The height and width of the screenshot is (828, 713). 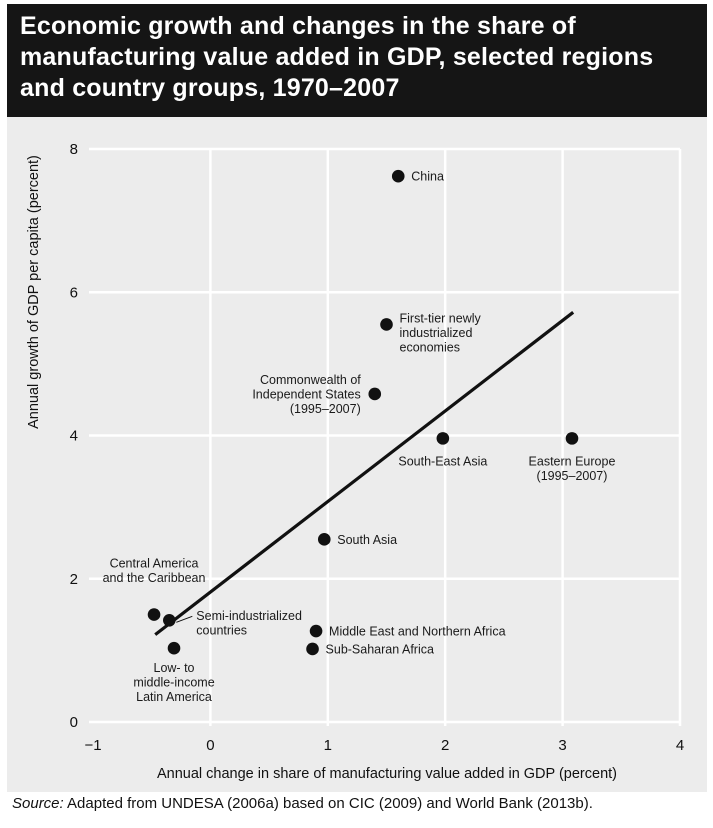 I want to click on label-line: Latin America, so click(x=174, y=697).